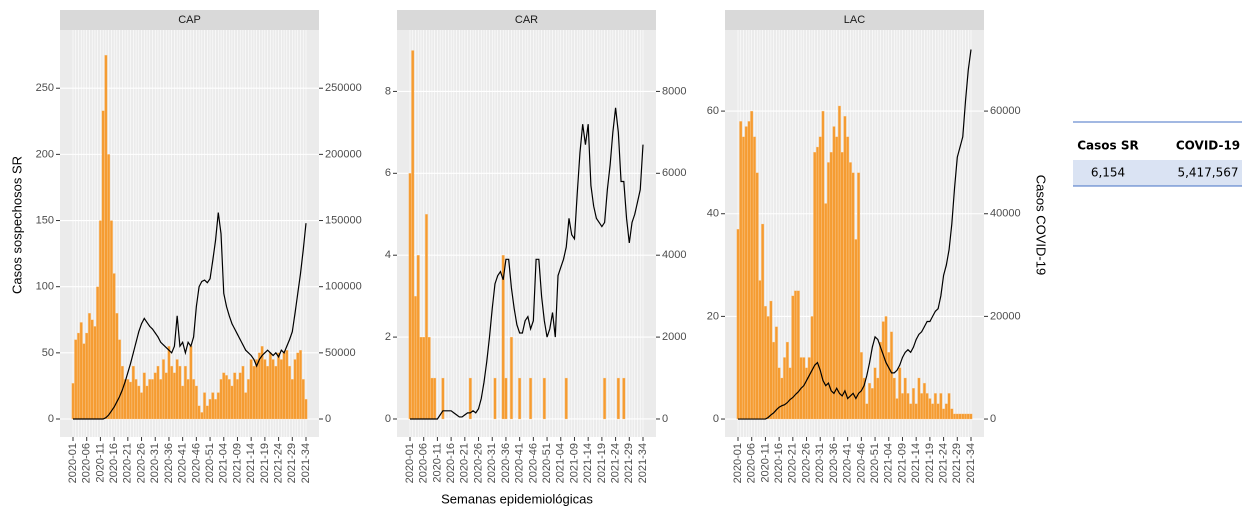 The height and width of the screenshot is (513, 1251). I want to click on x-tick-label: 2020-06, so click(752, 463).